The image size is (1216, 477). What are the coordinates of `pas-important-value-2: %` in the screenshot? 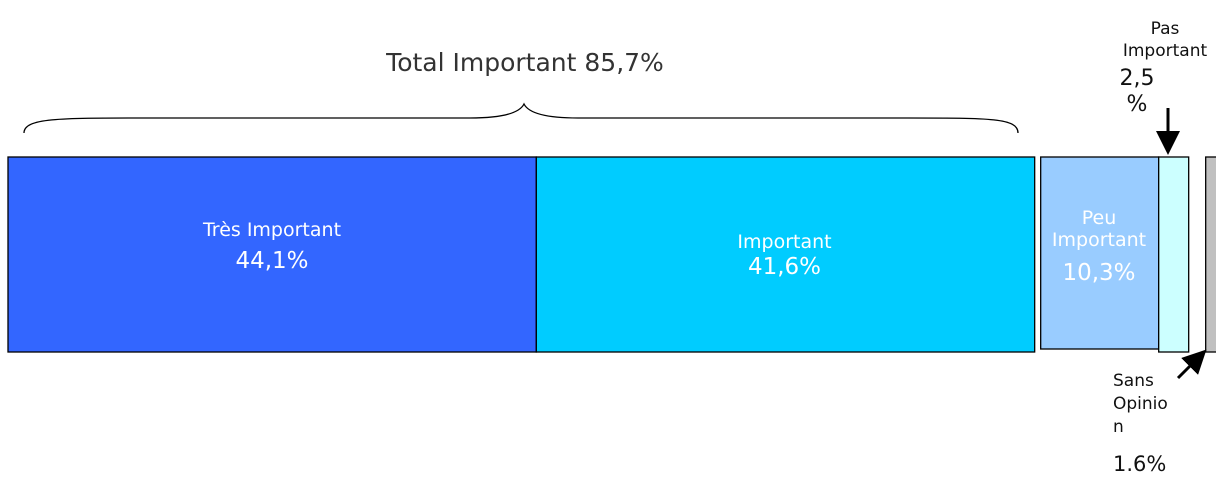 It's located at (1137, 105).